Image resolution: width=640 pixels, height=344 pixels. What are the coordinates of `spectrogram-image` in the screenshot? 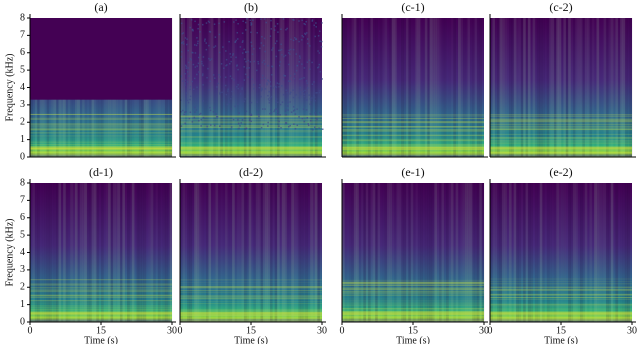 It's located at (561, 253).